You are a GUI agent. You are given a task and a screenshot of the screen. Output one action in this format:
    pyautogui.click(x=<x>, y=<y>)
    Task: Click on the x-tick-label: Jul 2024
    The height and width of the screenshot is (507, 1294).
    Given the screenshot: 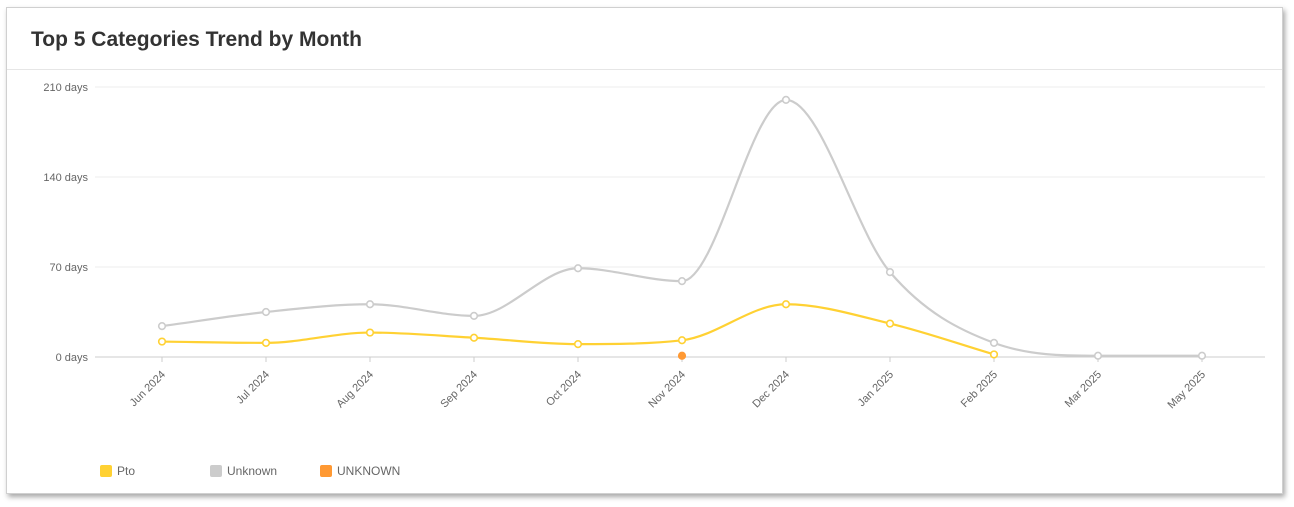 What is the action you would take?
    pyautogui.click(x=253, y=388)
    